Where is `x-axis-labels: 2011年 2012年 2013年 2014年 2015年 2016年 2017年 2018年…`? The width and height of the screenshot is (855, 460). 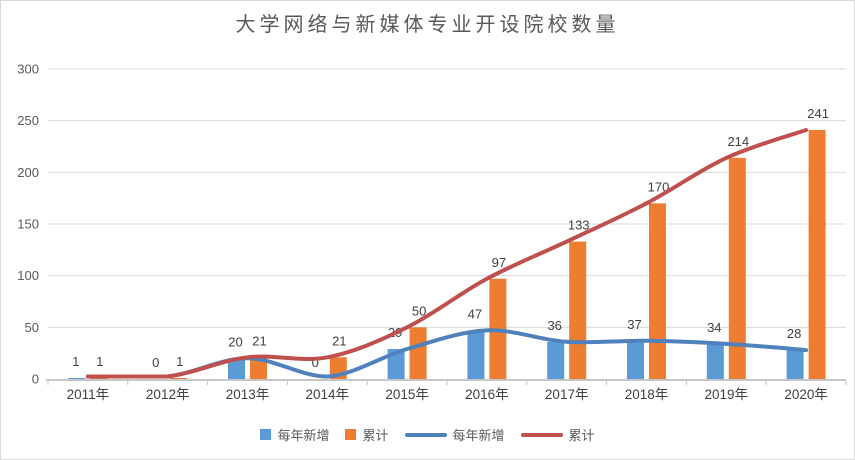 x-axis-labels: 2011年 2012年 2013年 2014年 2015年 2016年 2017年 2018年… is located at coordinates (447, 394).